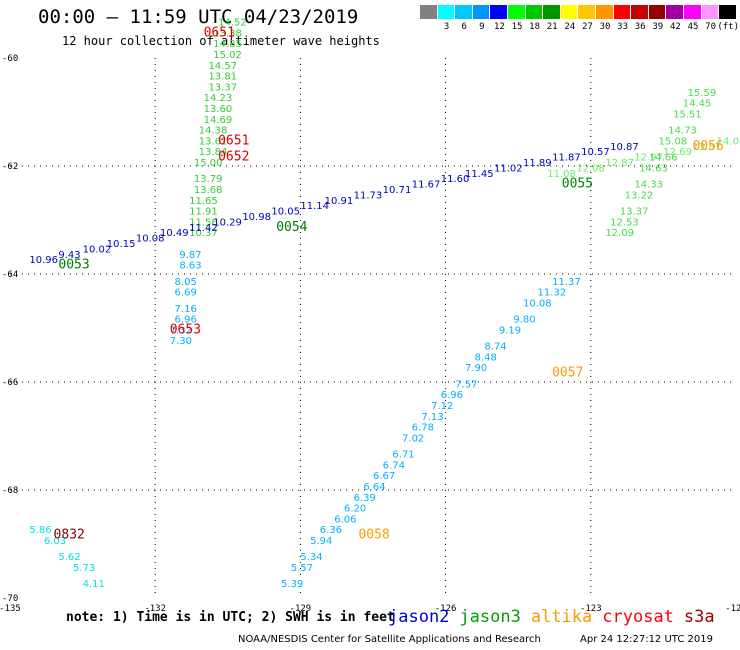 The image size is (740, 650). What do you see at coordinates (624, 147) in the screenshot?
I see `wave-height-value: 10.87` at bounding box center [624, 147].